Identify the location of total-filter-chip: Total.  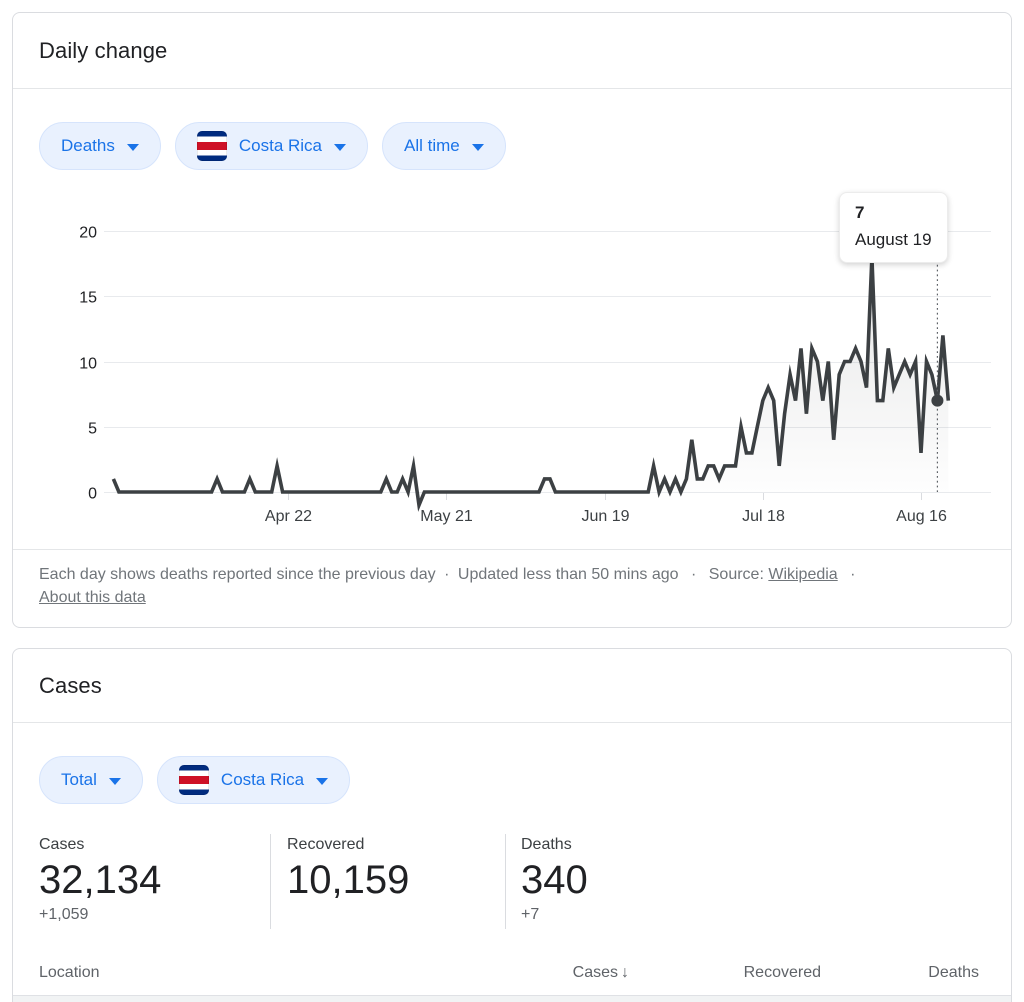
(91, 780).